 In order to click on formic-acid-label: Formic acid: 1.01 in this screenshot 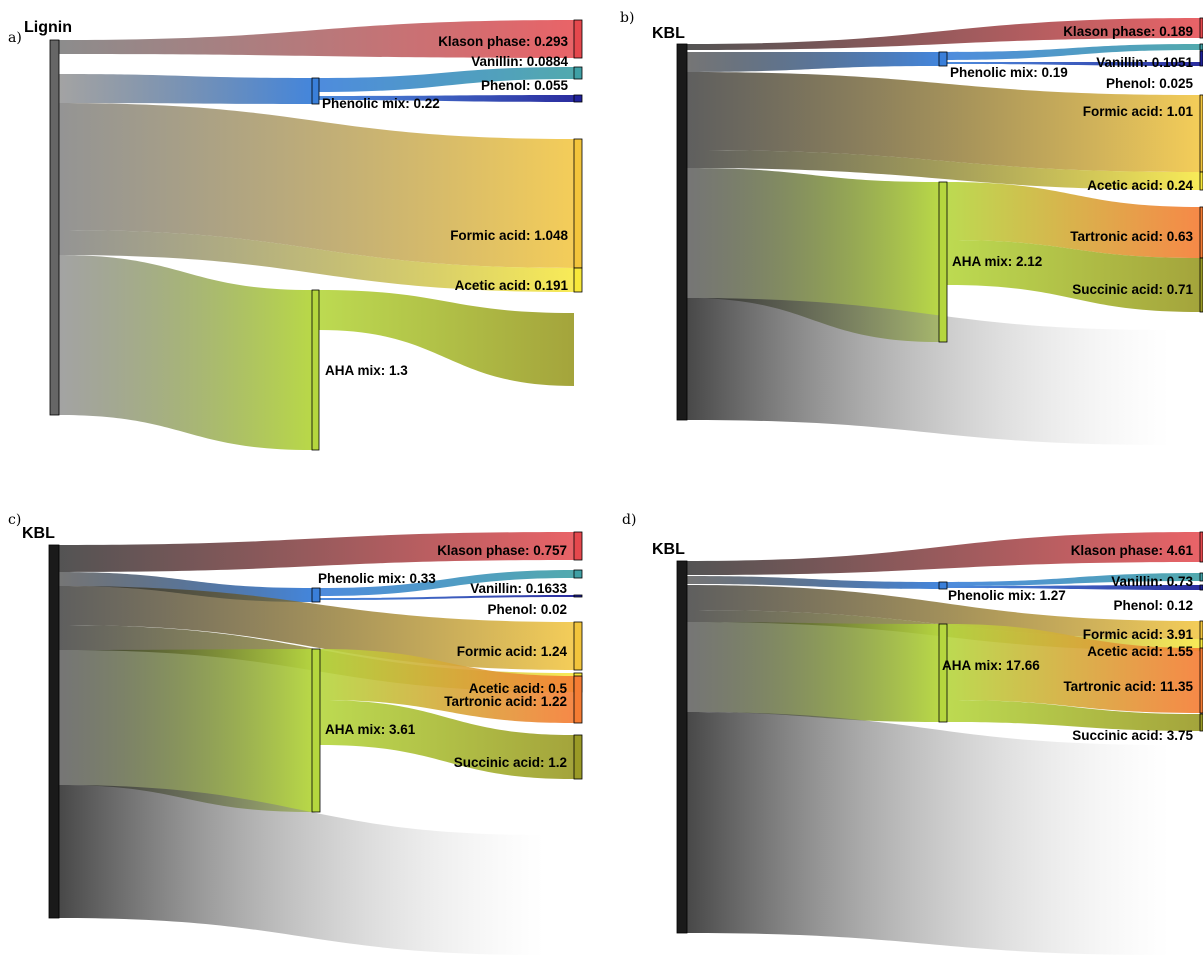, I will do `click(1138, 111)`.